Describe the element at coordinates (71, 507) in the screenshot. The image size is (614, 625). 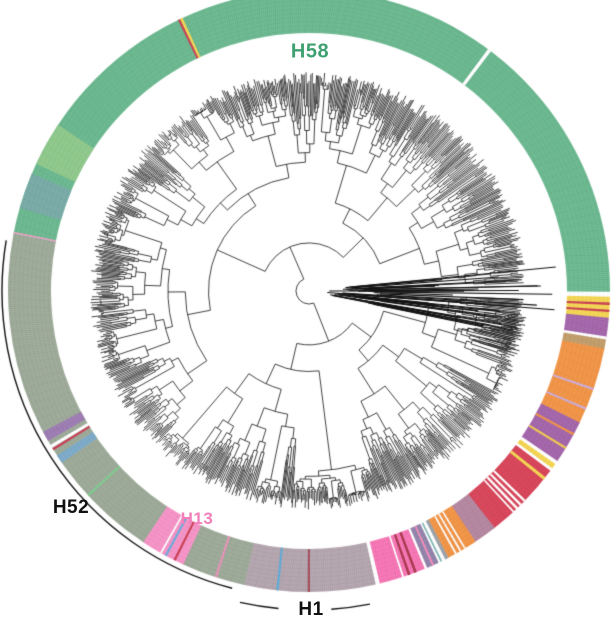
I see `clade-label-h52: H52` at that location.